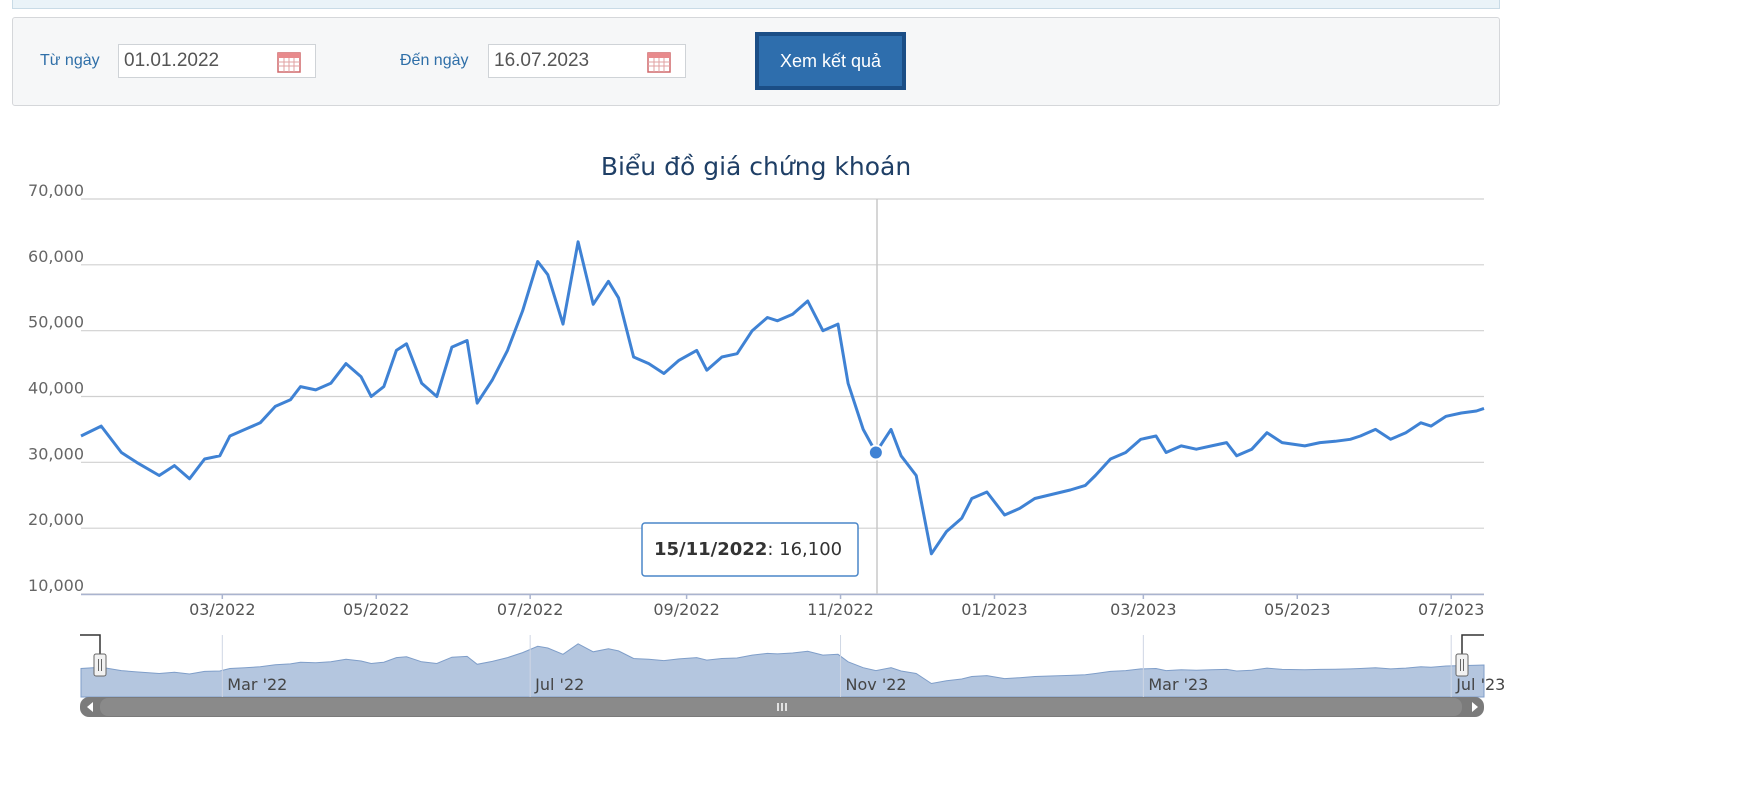 The width and height of the screenshot is (1739, 805). Describe the element at coordinates (56, 585) in the screenshot. I see `y-tick-label: 10,000` at that location.